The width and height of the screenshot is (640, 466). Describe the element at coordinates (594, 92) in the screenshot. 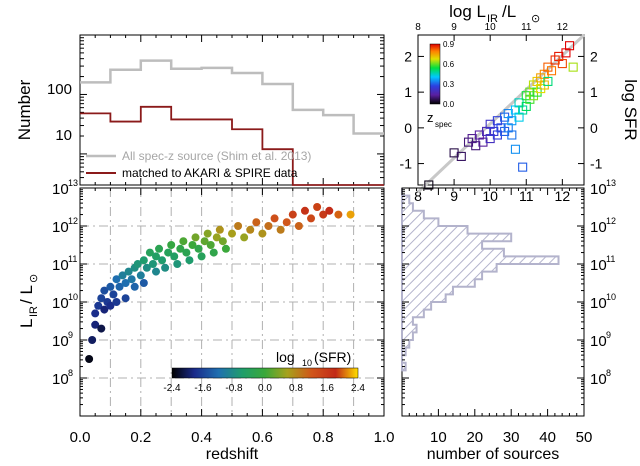

I see `lir-sfr-ytick-right-label: 1` at that location.